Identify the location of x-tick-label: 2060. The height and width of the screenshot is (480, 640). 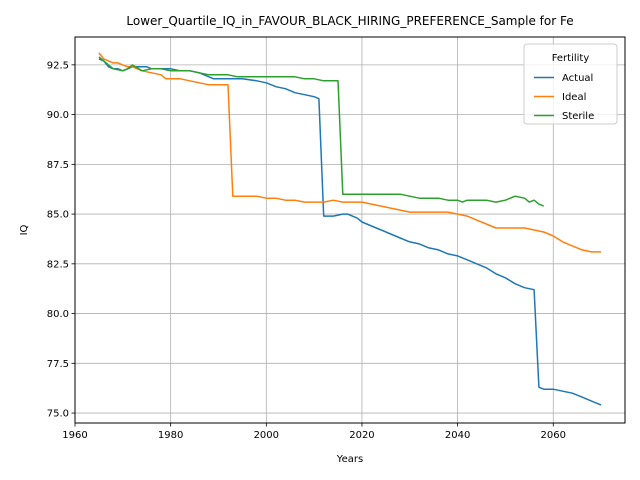
(553, 435).